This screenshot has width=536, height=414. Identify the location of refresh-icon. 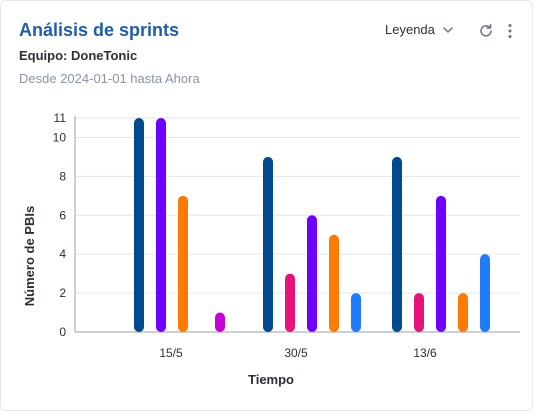
(486, 30).